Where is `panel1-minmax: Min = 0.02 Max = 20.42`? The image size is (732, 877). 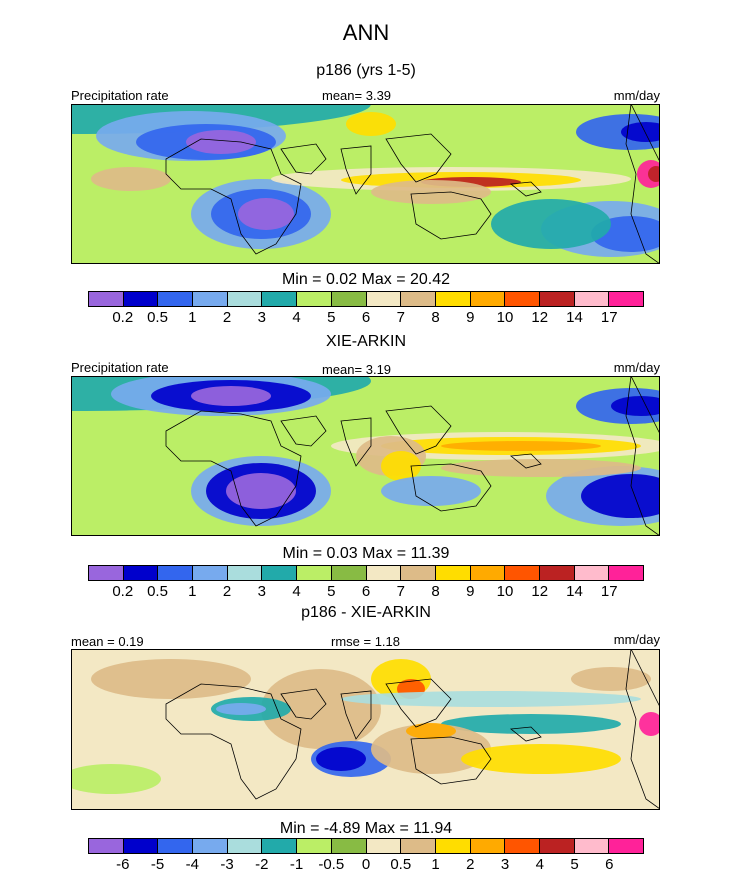 panel1-minmax: Min = 0.02 Max = 20.42 is located at coordinates (366, 279).